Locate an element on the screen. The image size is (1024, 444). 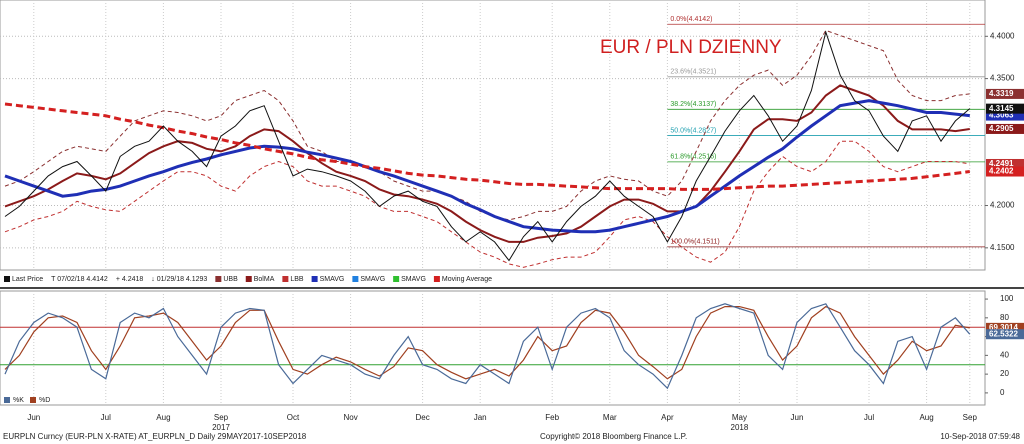
y-tick-label: 0 is located at coordinates (1002, 392).